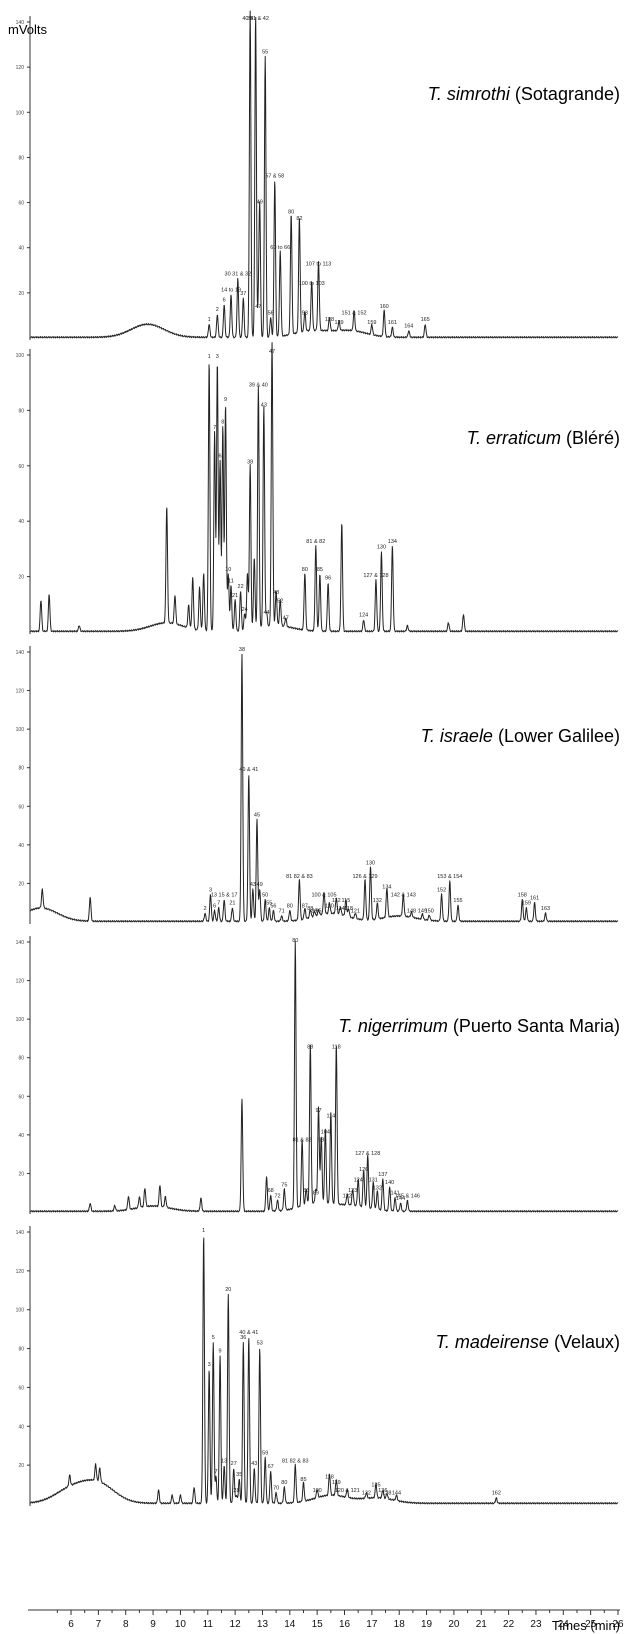 The image size is (625, 1634). What do you see at coordinates (209, 1365) in the screenshot?
I see `peak-label: 3` at bounding box center [209, 1365].